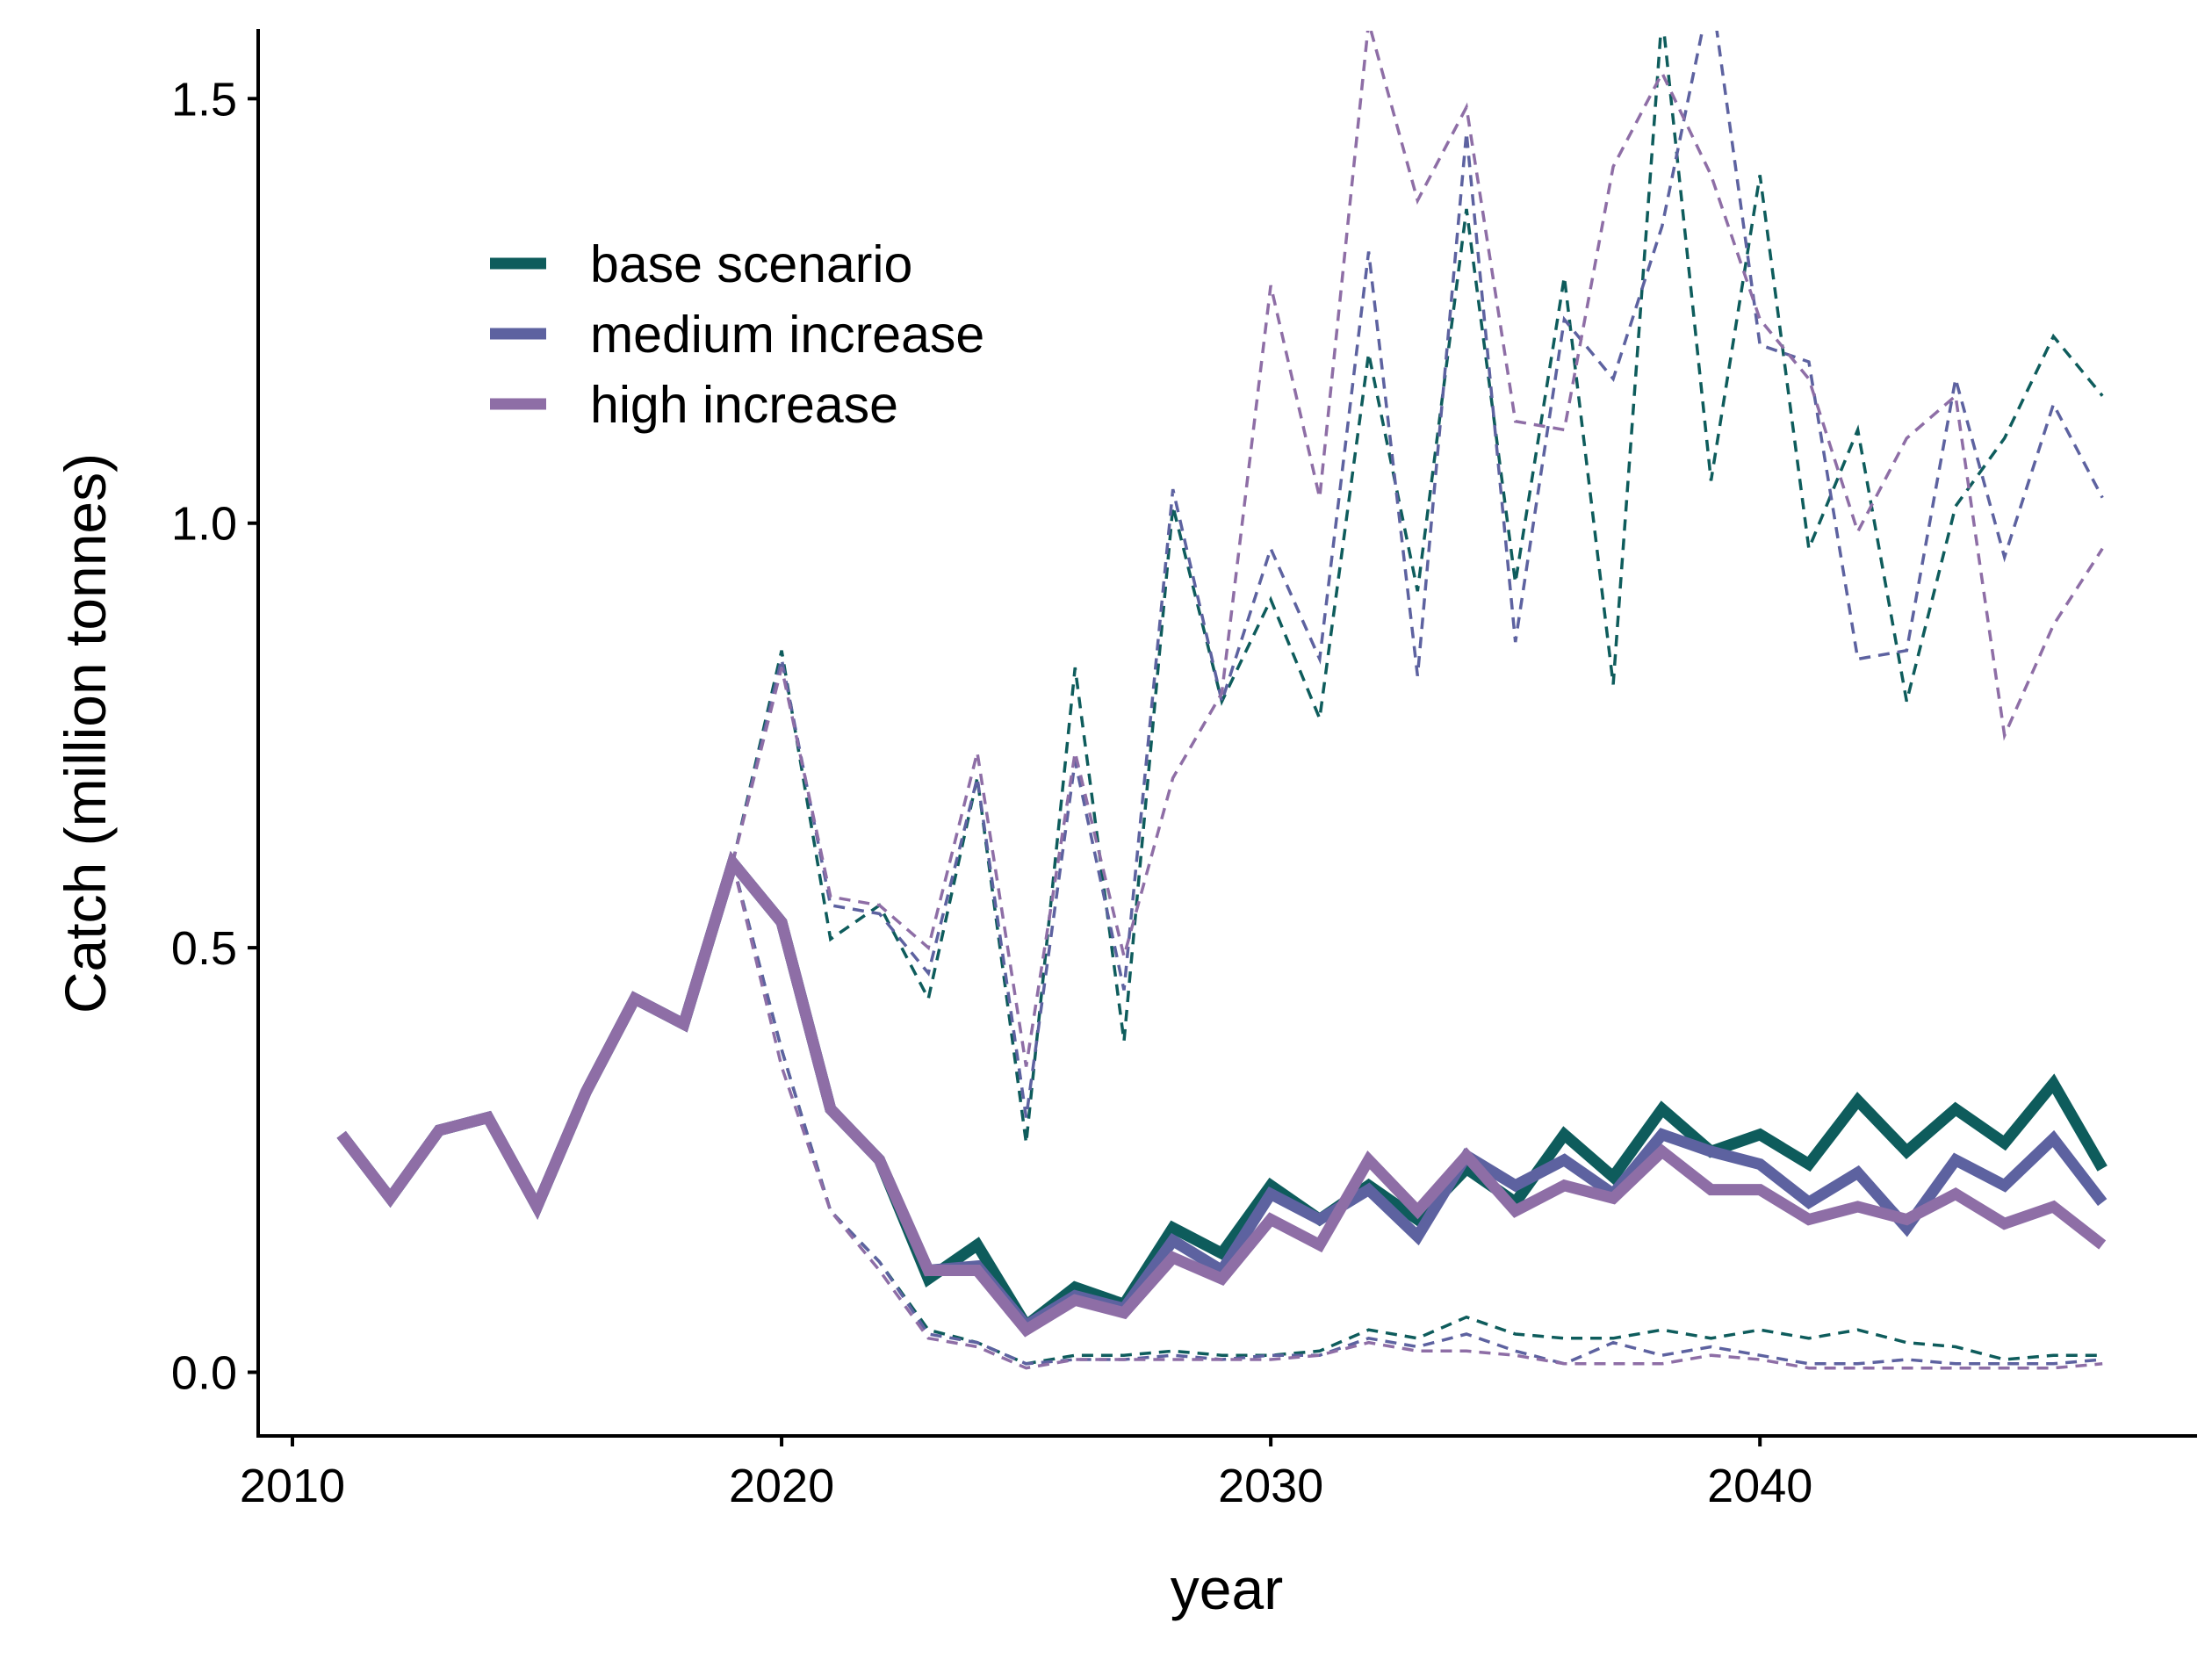 The width and height of the screenshot is (2212, 1659). What do you see at coordinates (85, 733) in the screenshot?
I see `y-axis-title: Catch (million tonnes)` at bounding box center [85, 733].